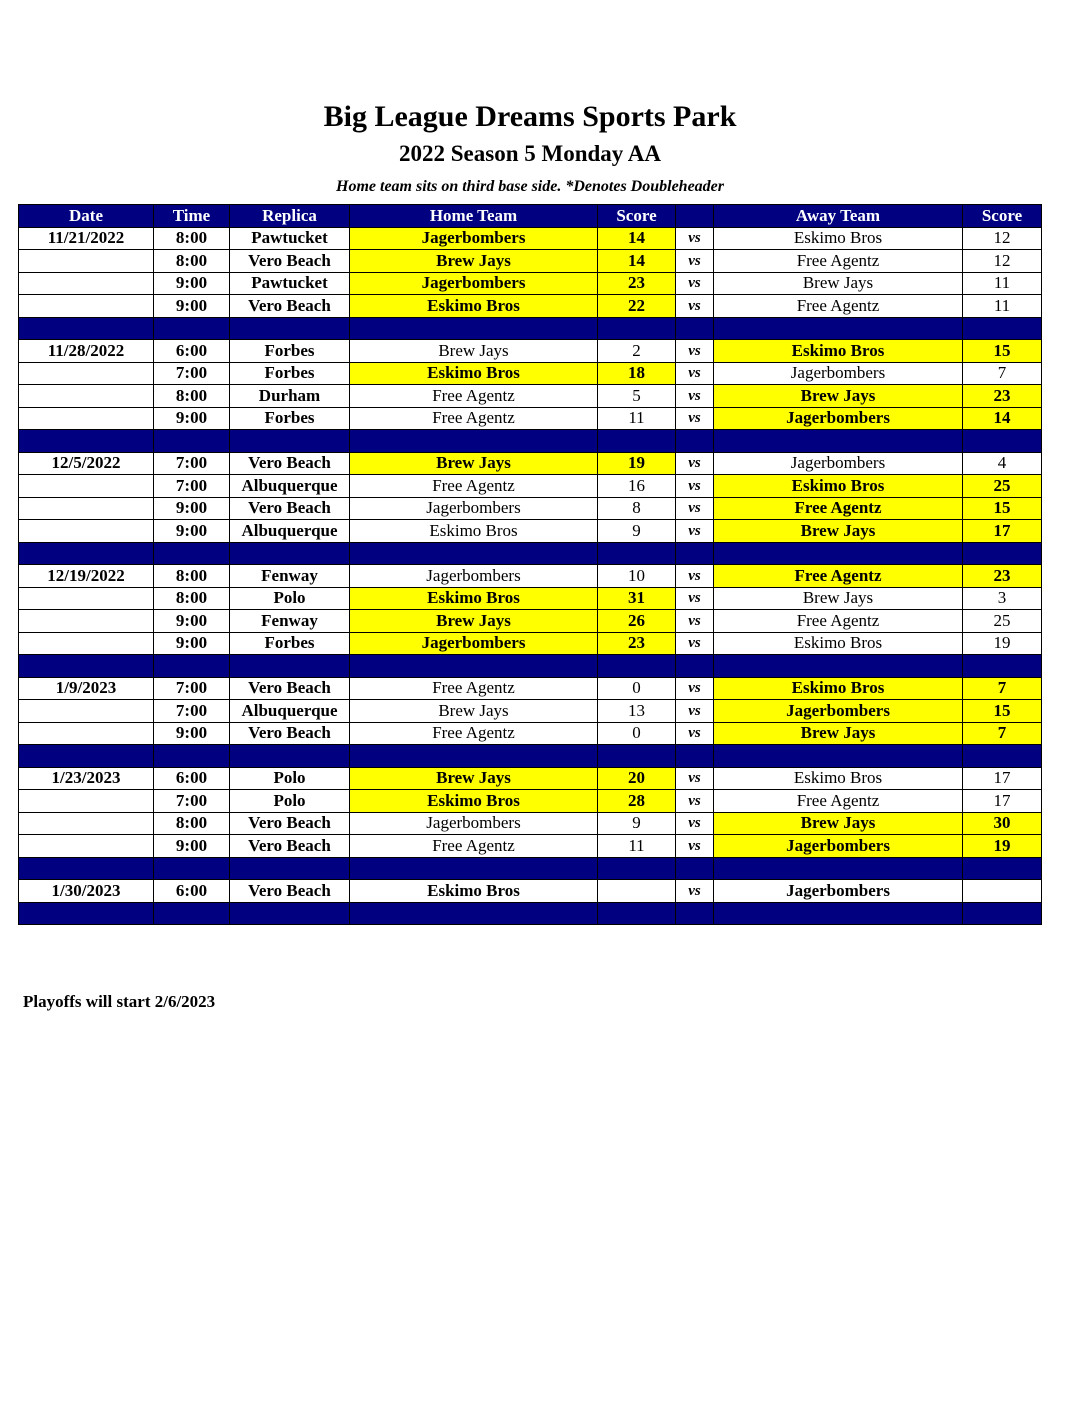 The image size is (1088, 1408). Describe the element at coordinates (636, 621) in the screenshot. I see `home-score-cell: 26` at that location.